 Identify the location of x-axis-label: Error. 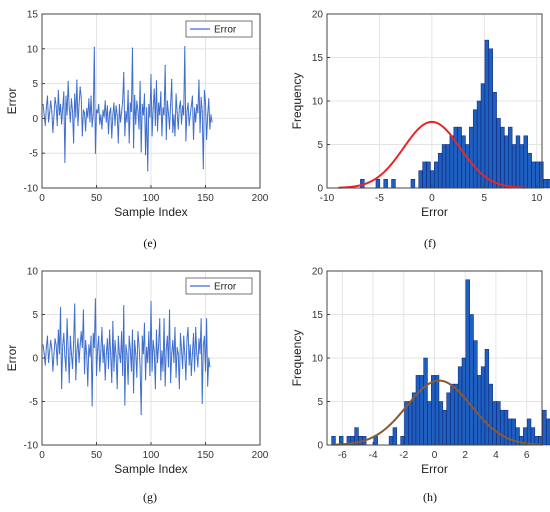
(434, 469).